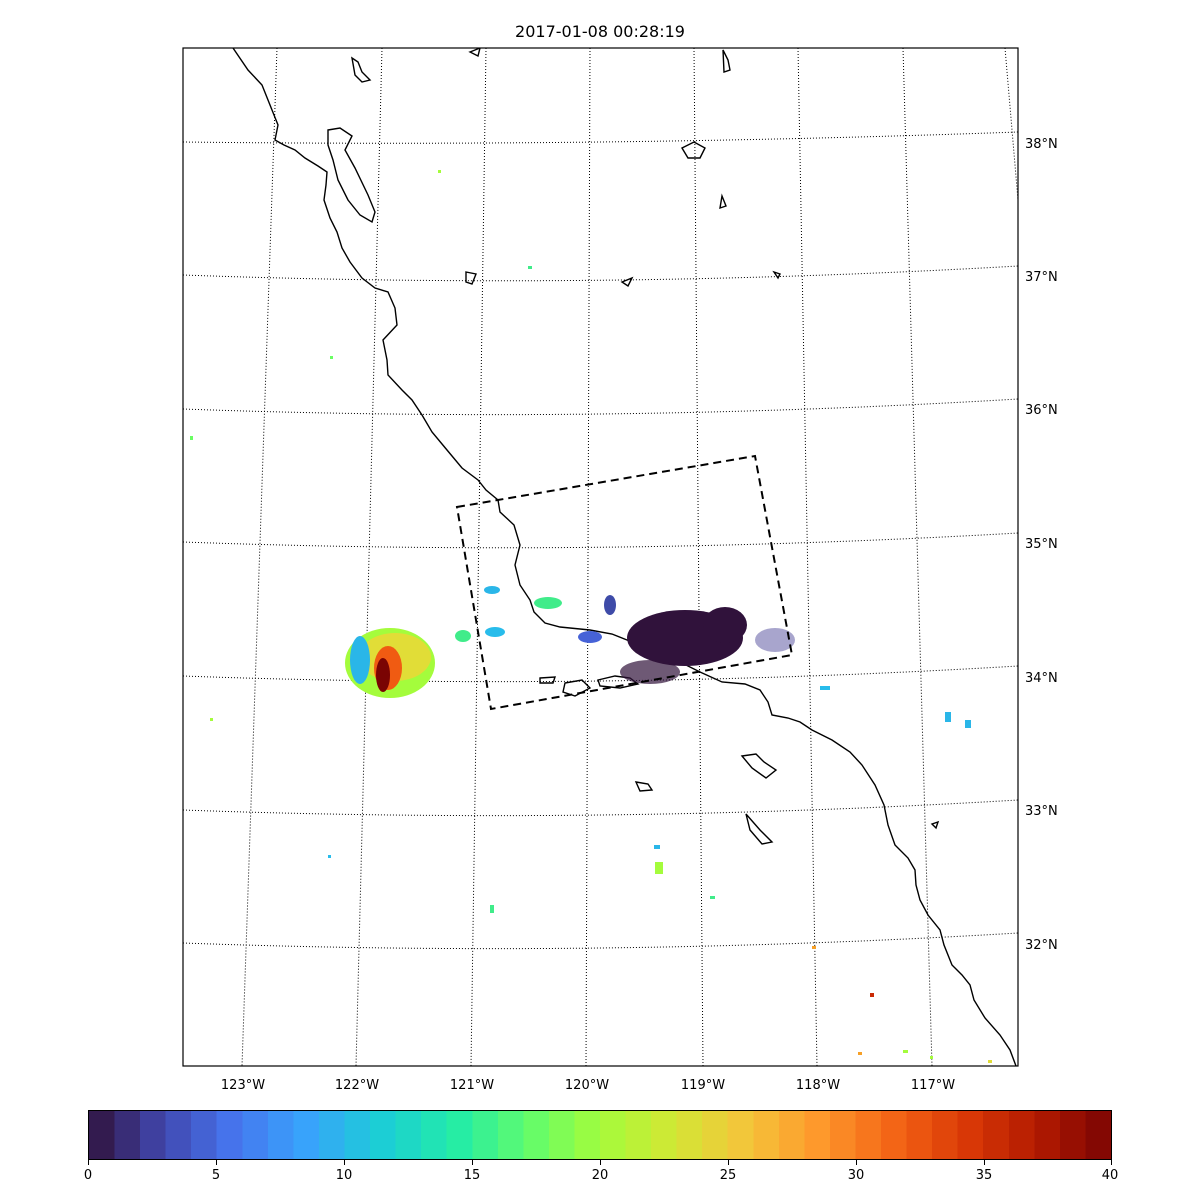 The height and width of the screenshot is (1200, 1200). What do you see at coordinates (703, 1085) in the screenshot?
I see `lon-tick-label: 119°W` at bounding box center [703, 1085].